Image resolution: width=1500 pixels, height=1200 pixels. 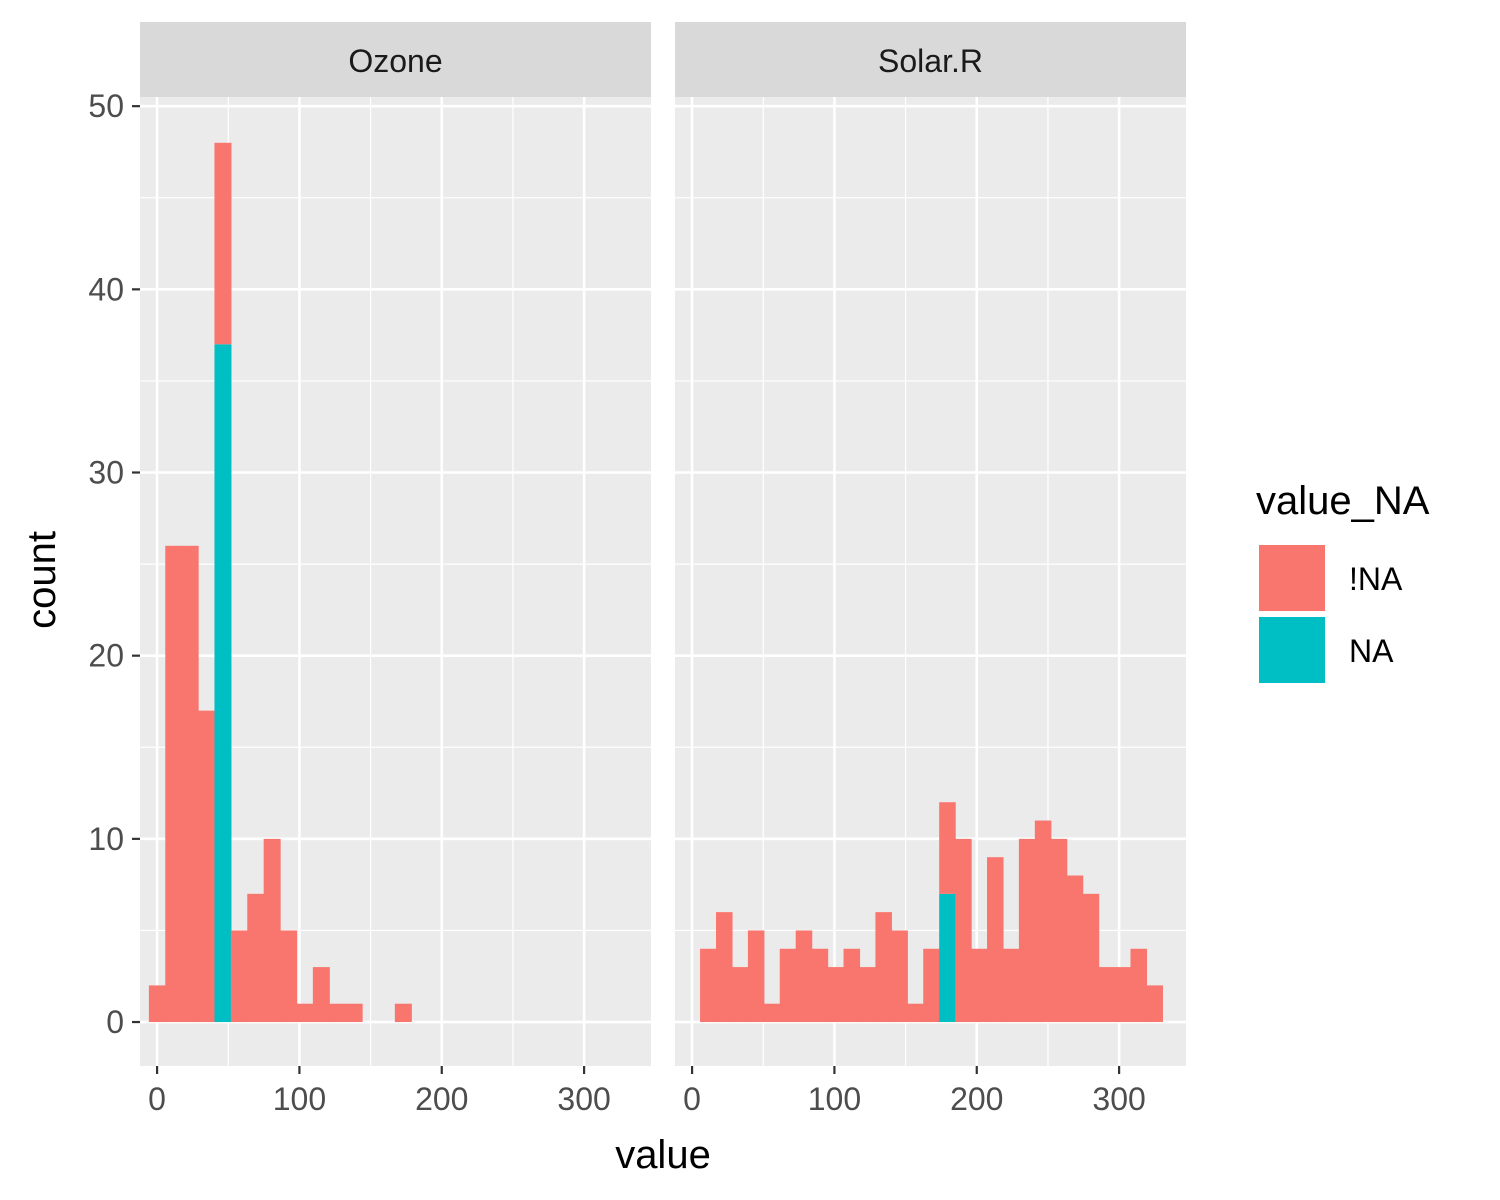 I want to click on strip-label: Ozone, so click(x=395, y=61).